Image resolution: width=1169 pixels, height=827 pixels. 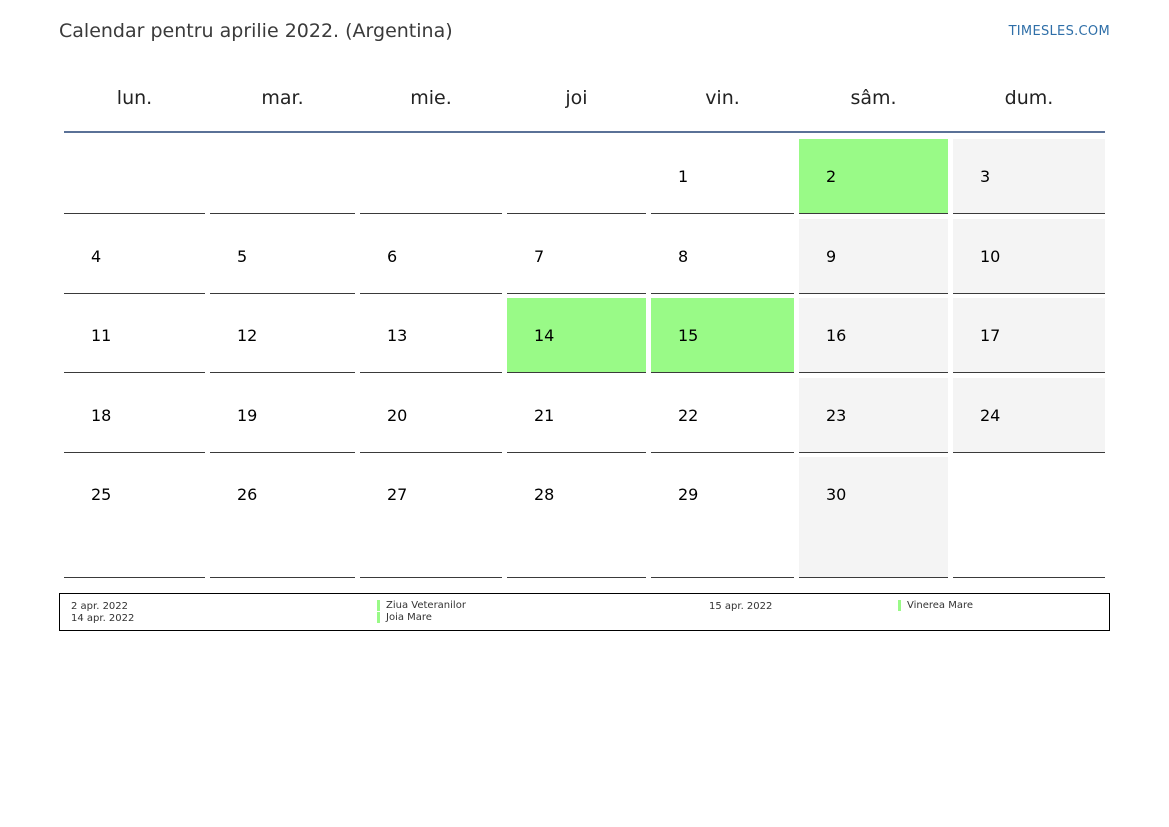 What do you see at coordinates (431, 256) in the screenshot?
I see `day-cell: 6` at bounding box center [431, 256].